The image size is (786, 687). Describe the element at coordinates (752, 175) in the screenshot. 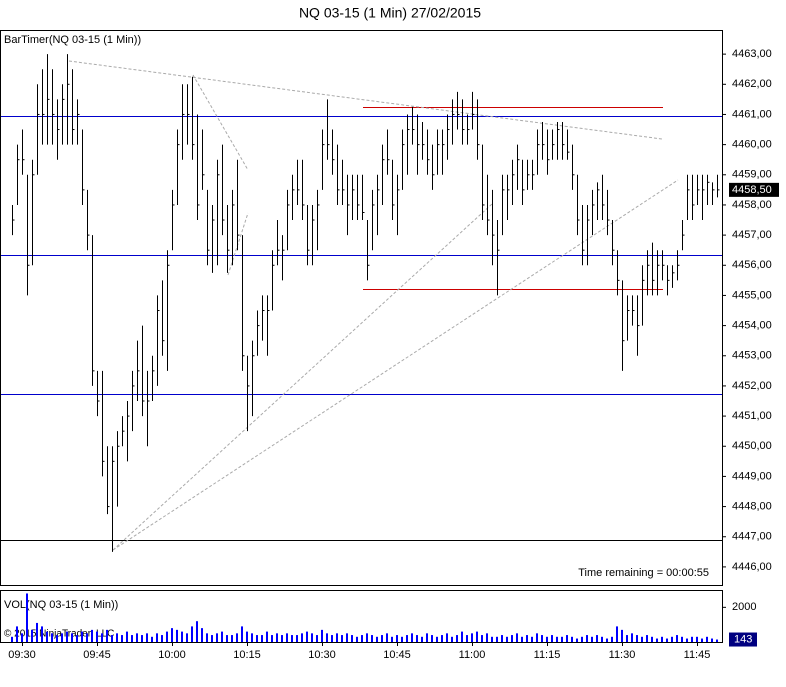

I see `y-tick-label: 4459,00` at that location.